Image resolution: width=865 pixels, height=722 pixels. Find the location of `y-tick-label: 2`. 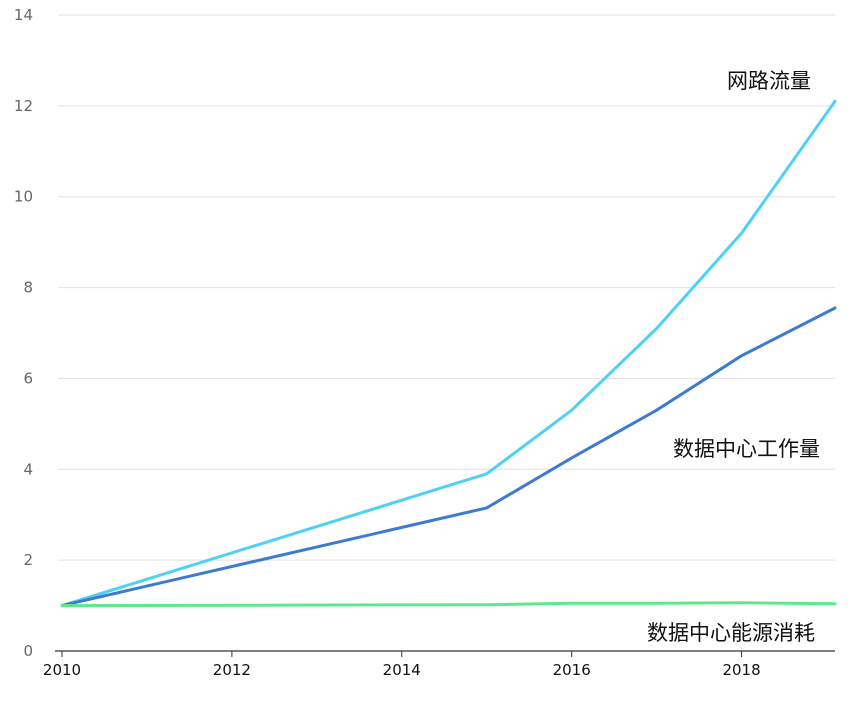

y-tick-label: 2 is located at coordinates (28, 560).